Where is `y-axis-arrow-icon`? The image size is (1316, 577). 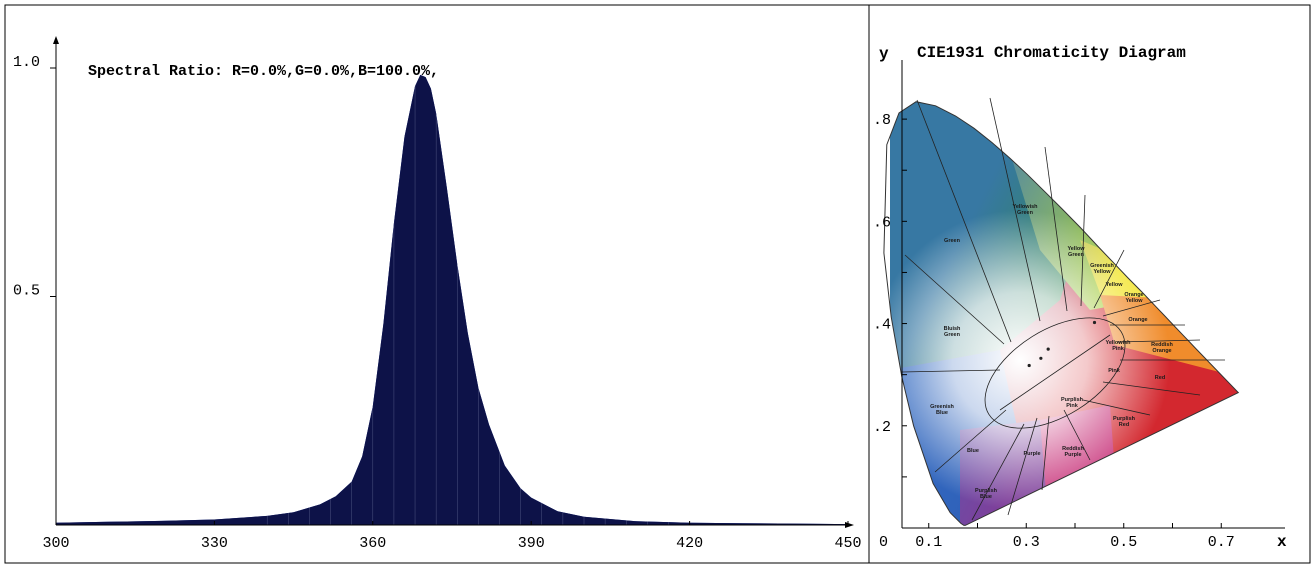 y-axis-arrow-icon is located at coordinates (56, 40).